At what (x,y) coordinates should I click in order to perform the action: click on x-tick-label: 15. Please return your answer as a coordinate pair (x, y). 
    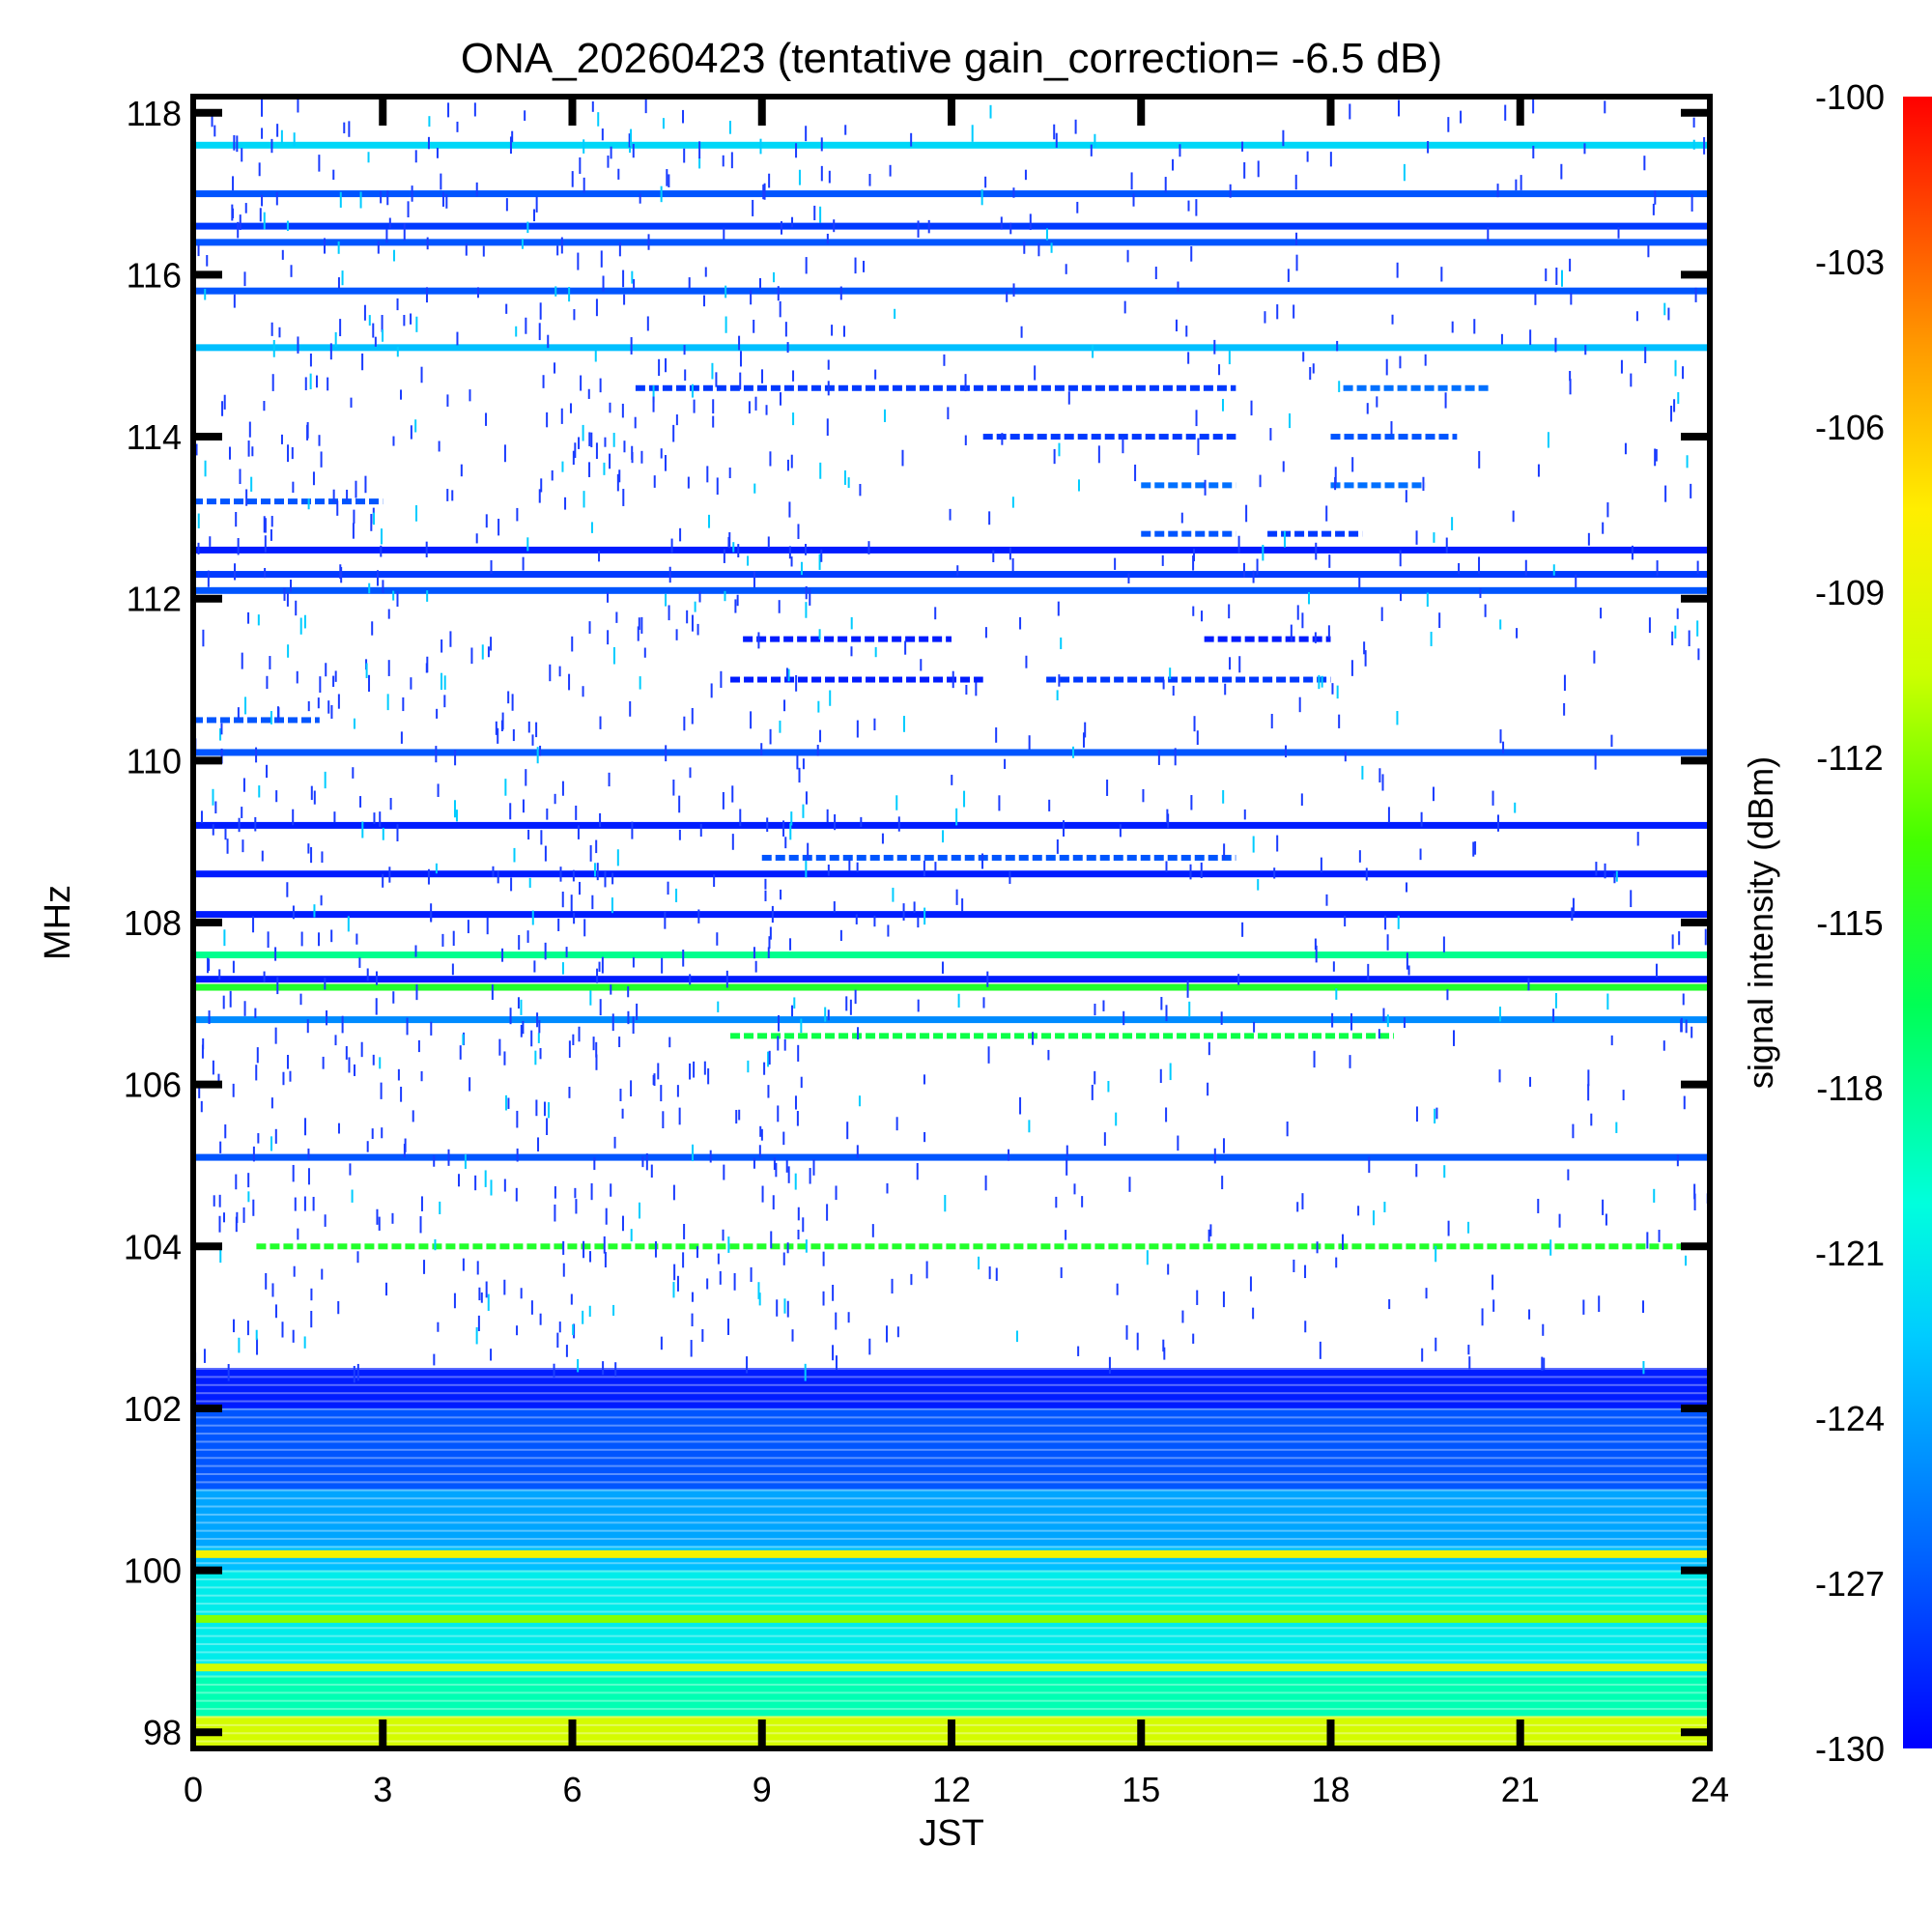
    Looking at the image, I should click on (1141, 1789).